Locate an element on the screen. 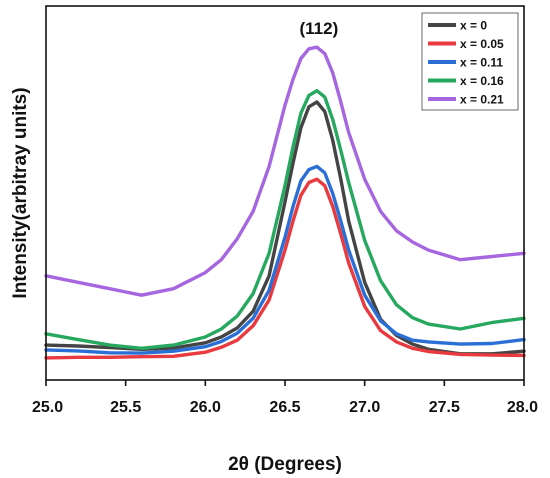  legend: x = 0 x = 0.05 x = 0.11 x = 0.16 x = 0.21 is located at coordinates (470, 61).